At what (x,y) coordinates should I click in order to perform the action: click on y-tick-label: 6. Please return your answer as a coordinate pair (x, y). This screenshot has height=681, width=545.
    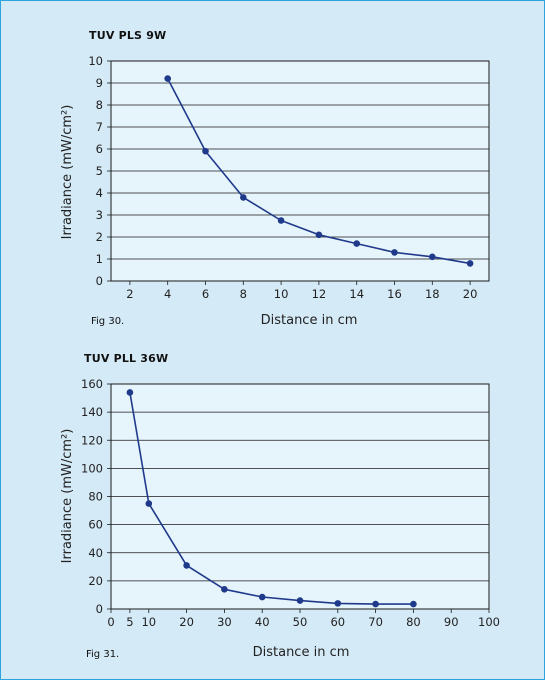
    Looking at the image, I should click on (99, 149).